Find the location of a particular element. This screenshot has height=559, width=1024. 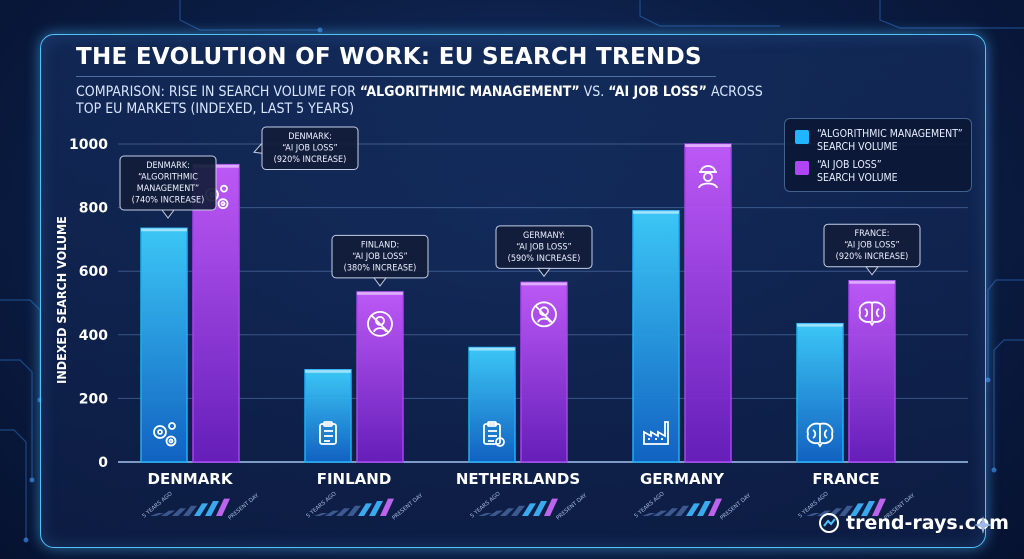

subtitle-part: “AI JOB LOSS” is located at coordinates (657, 92).